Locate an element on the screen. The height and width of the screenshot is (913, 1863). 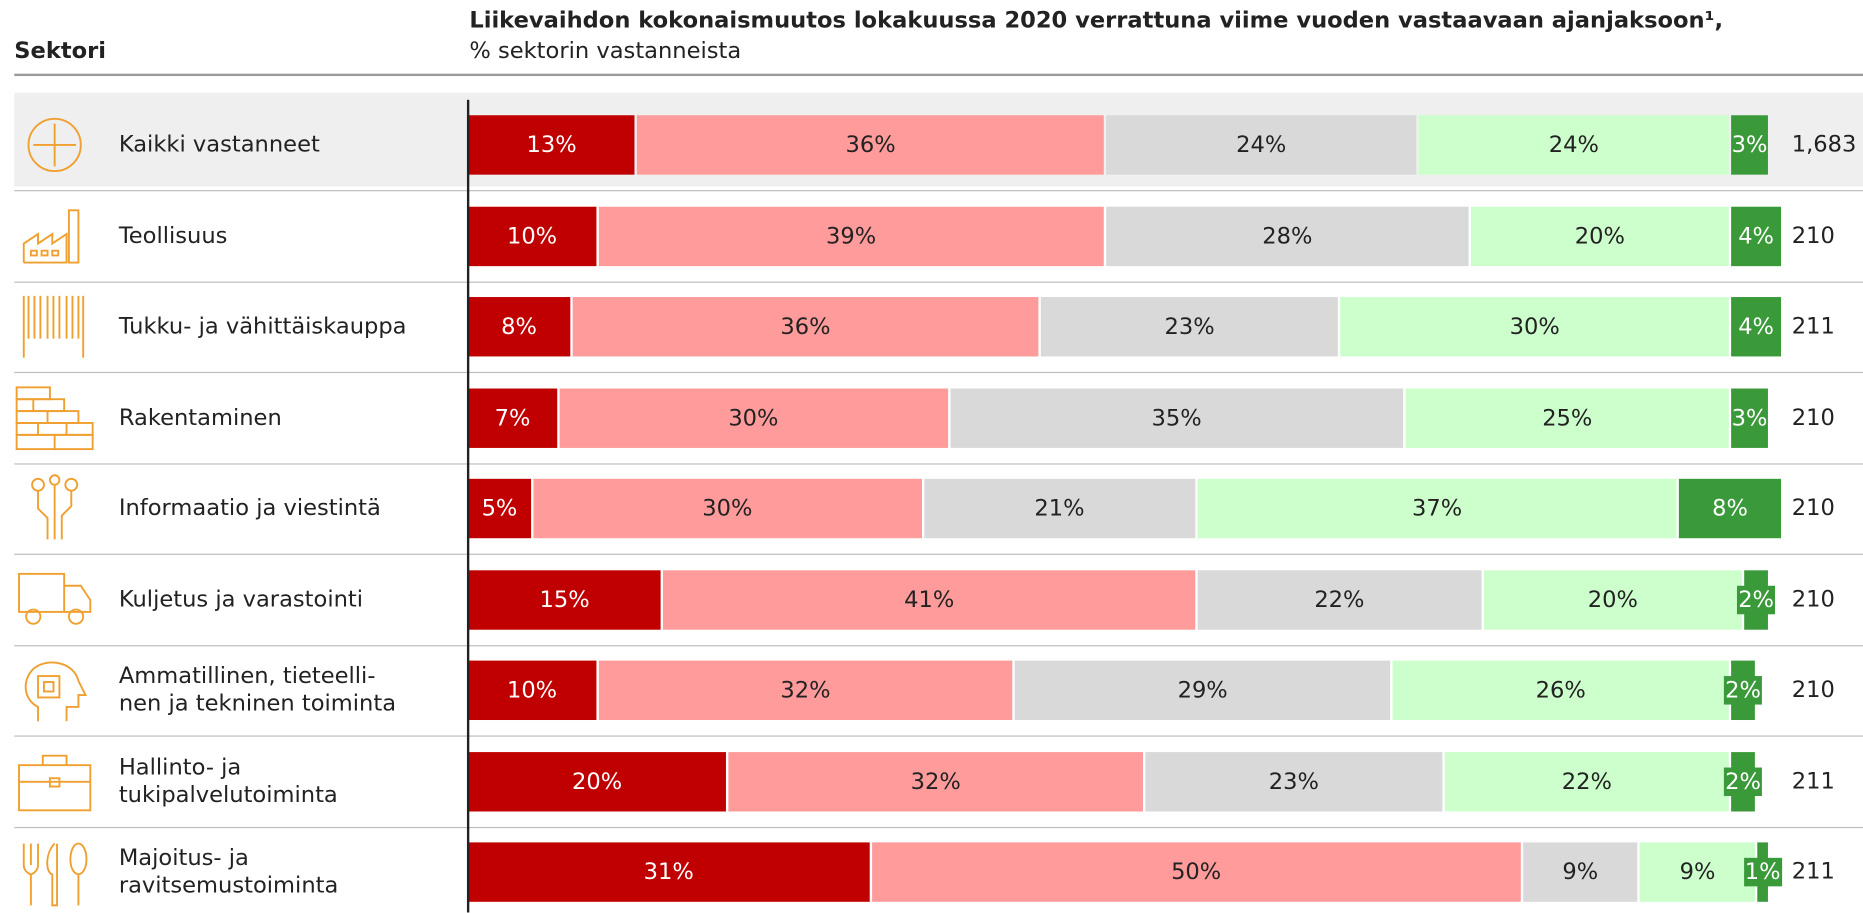
bar-value-label: 7% is located at coordinates (512, 417).